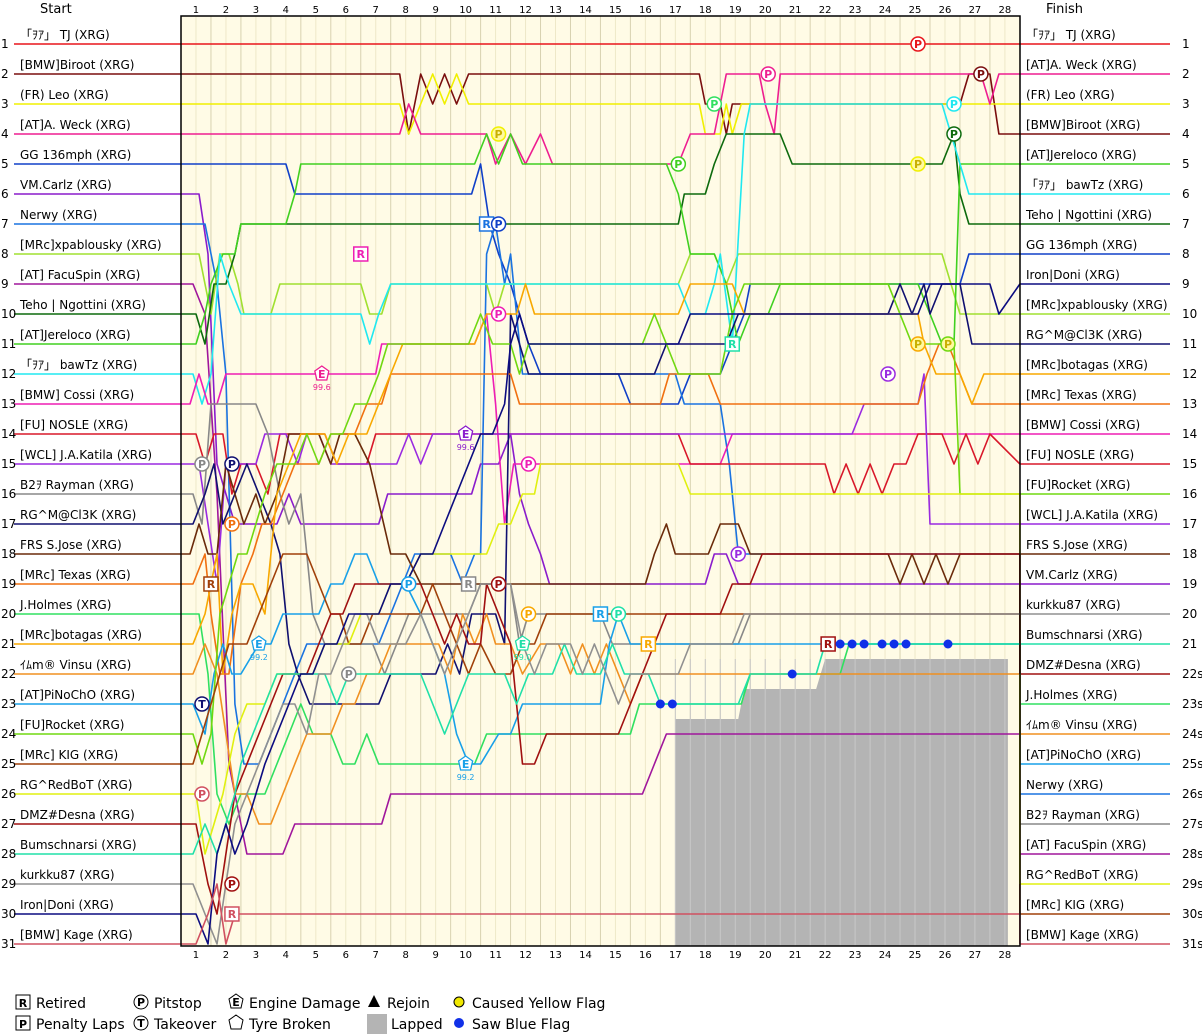  Describe the element at coordinates (585, 10) in the screenshot. I see `lap-label-top: 14` at that location.